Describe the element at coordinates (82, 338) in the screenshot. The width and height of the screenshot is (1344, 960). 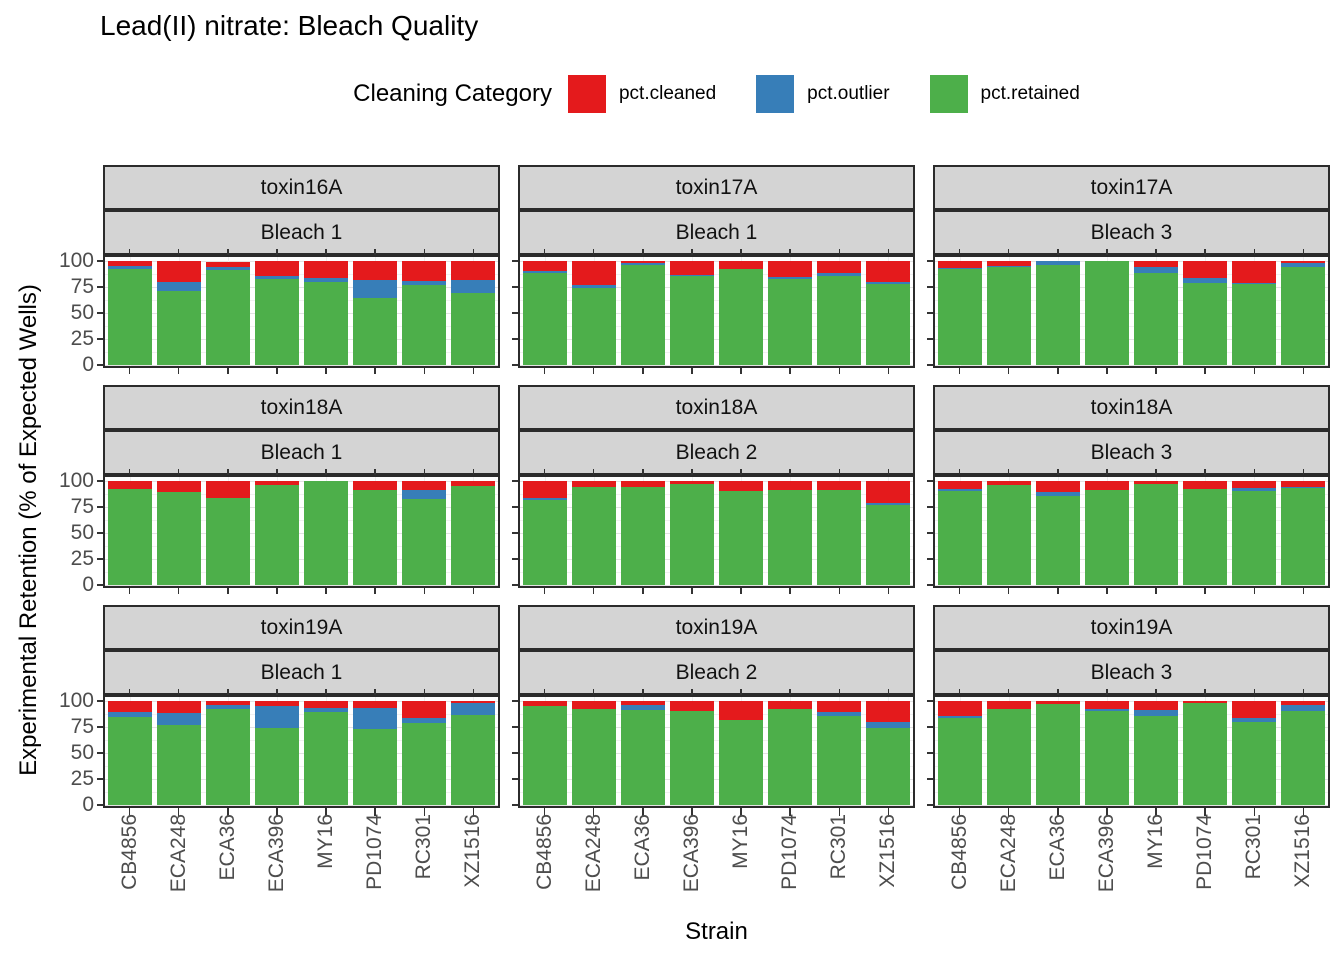
I see `y-tick-label: 25` at that location.